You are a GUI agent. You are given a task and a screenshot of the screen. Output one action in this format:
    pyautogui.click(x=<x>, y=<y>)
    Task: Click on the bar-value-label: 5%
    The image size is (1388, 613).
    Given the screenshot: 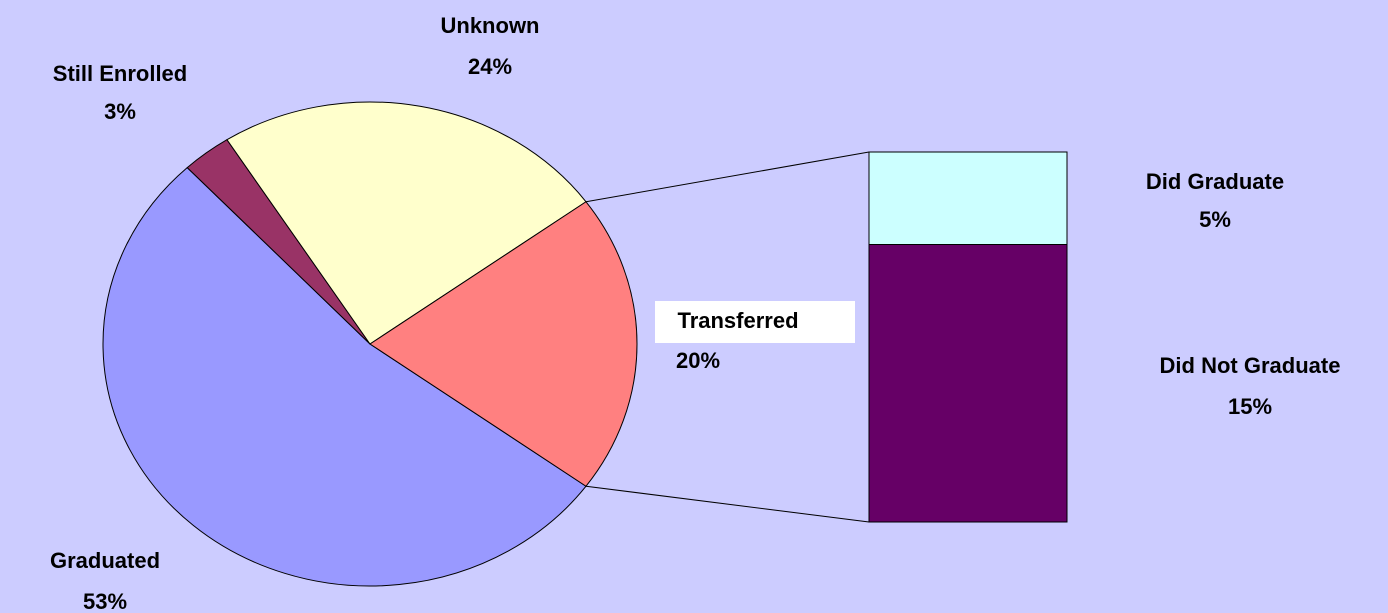 What is the action you would take?
    pyautogui.click(x=1215, y=219)
    